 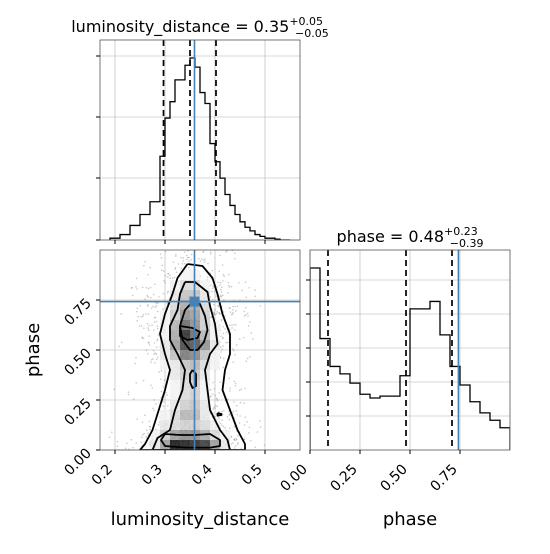 I want to click on phase-xtick-label-0: 0.00, so click(x=293, y=478).